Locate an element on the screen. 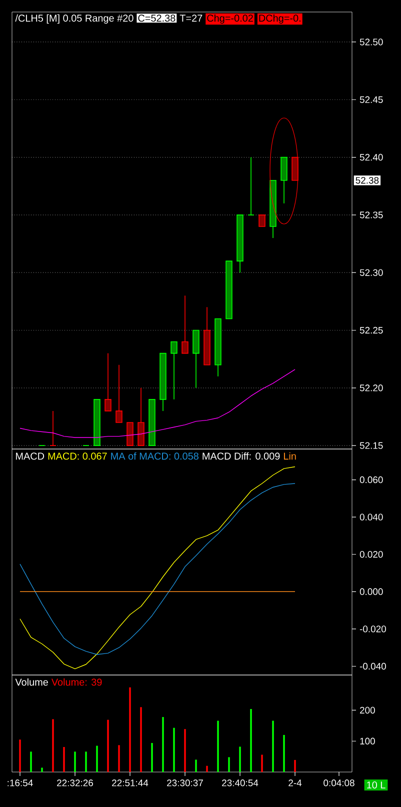 The height and width of the screenshot is (807, 401). y-tick-label: 100 is located at coordinates (367, 741).